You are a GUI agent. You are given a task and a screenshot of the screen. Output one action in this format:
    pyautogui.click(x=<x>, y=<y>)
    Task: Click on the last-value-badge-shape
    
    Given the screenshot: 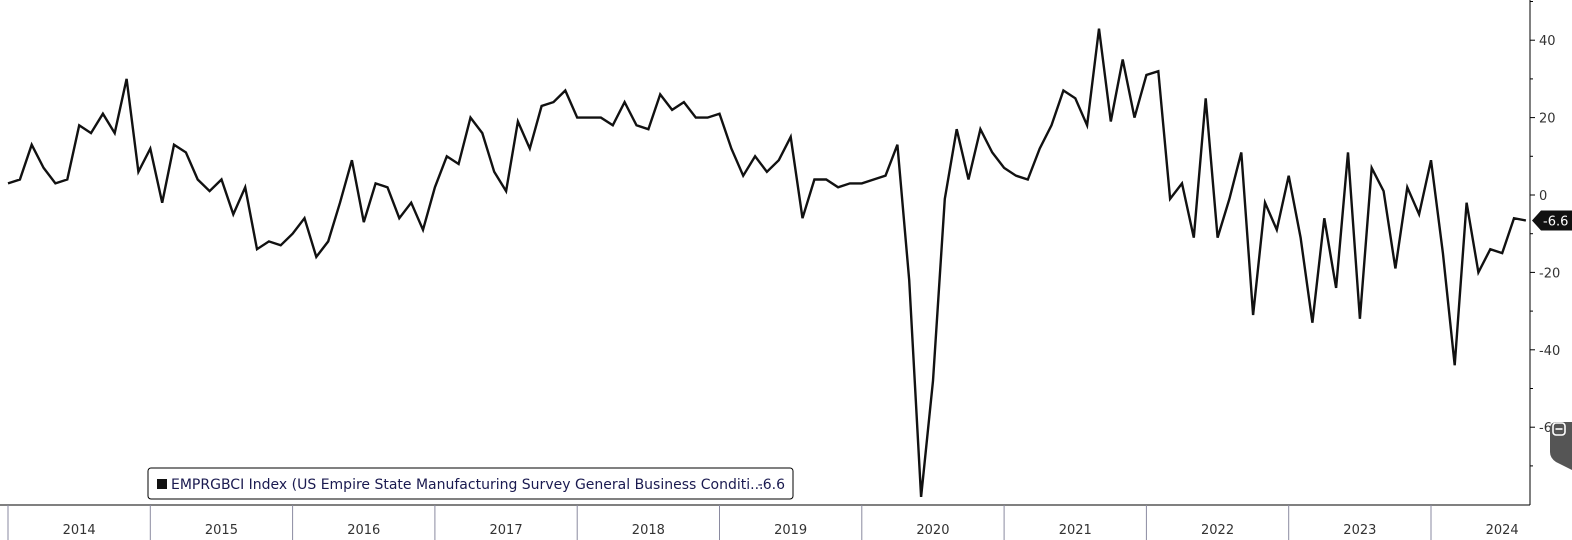 What is the action you would take?
    pyautogui.click(x=1552, y=220)
    